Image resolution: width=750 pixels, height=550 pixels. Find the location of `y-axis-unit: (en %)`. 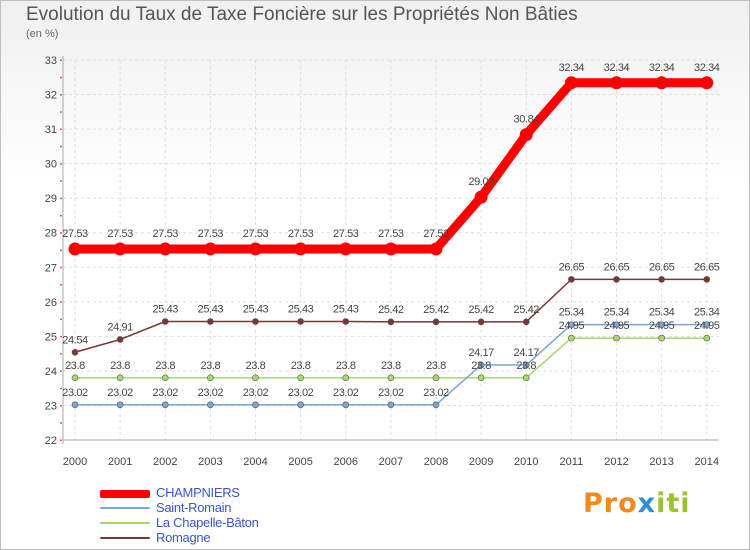

y-axis-unit: (en %) is located at coordinates (42, 34).